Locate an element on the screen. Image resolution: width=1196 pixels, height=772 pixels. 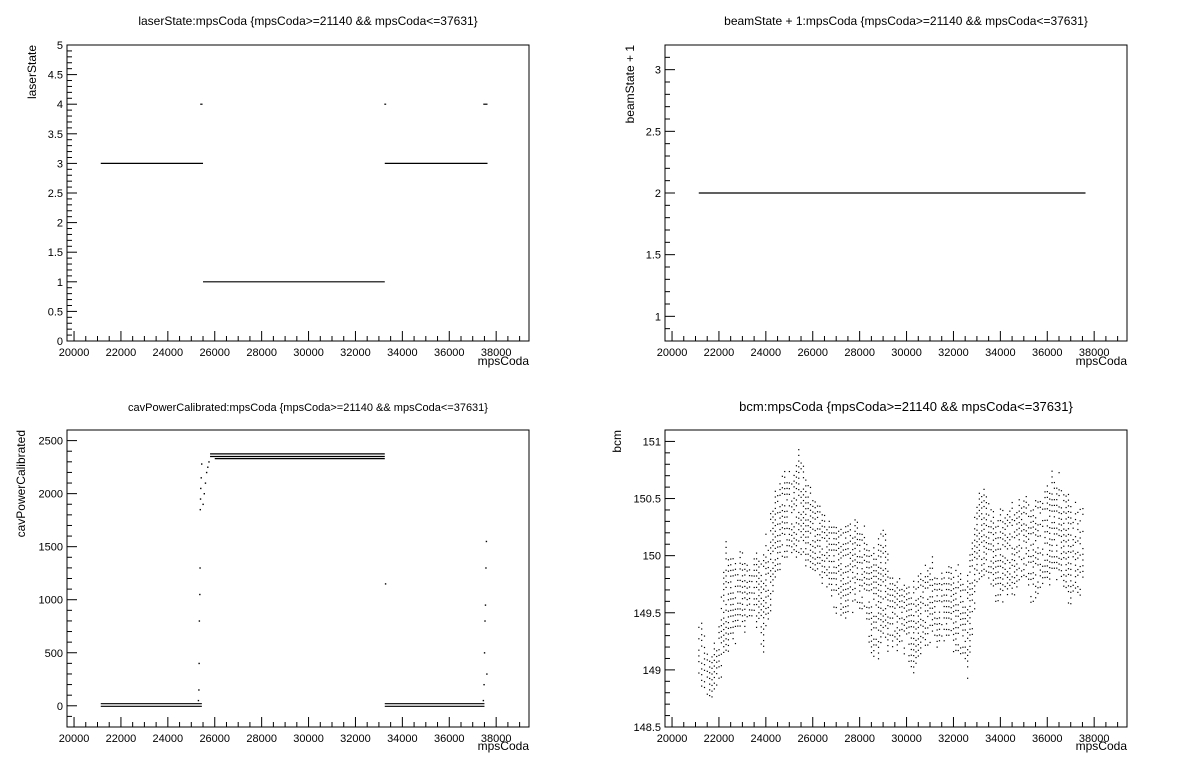
x-tick-label: 36000 is located at coordinates (449, 739).